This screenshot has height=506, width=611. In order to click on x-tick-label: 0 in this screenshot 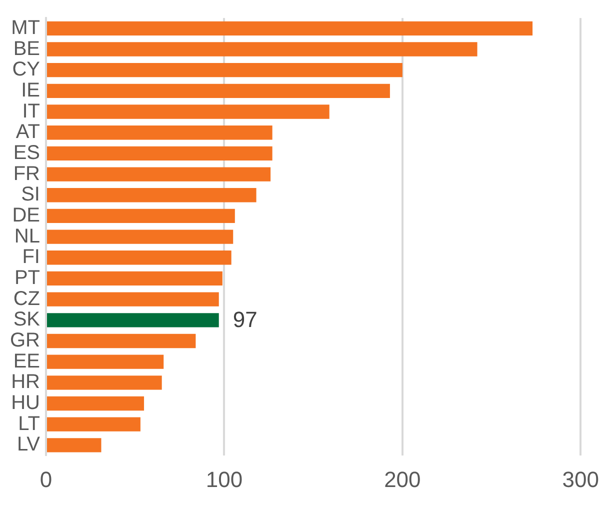, I will do `click(46, 479)`.